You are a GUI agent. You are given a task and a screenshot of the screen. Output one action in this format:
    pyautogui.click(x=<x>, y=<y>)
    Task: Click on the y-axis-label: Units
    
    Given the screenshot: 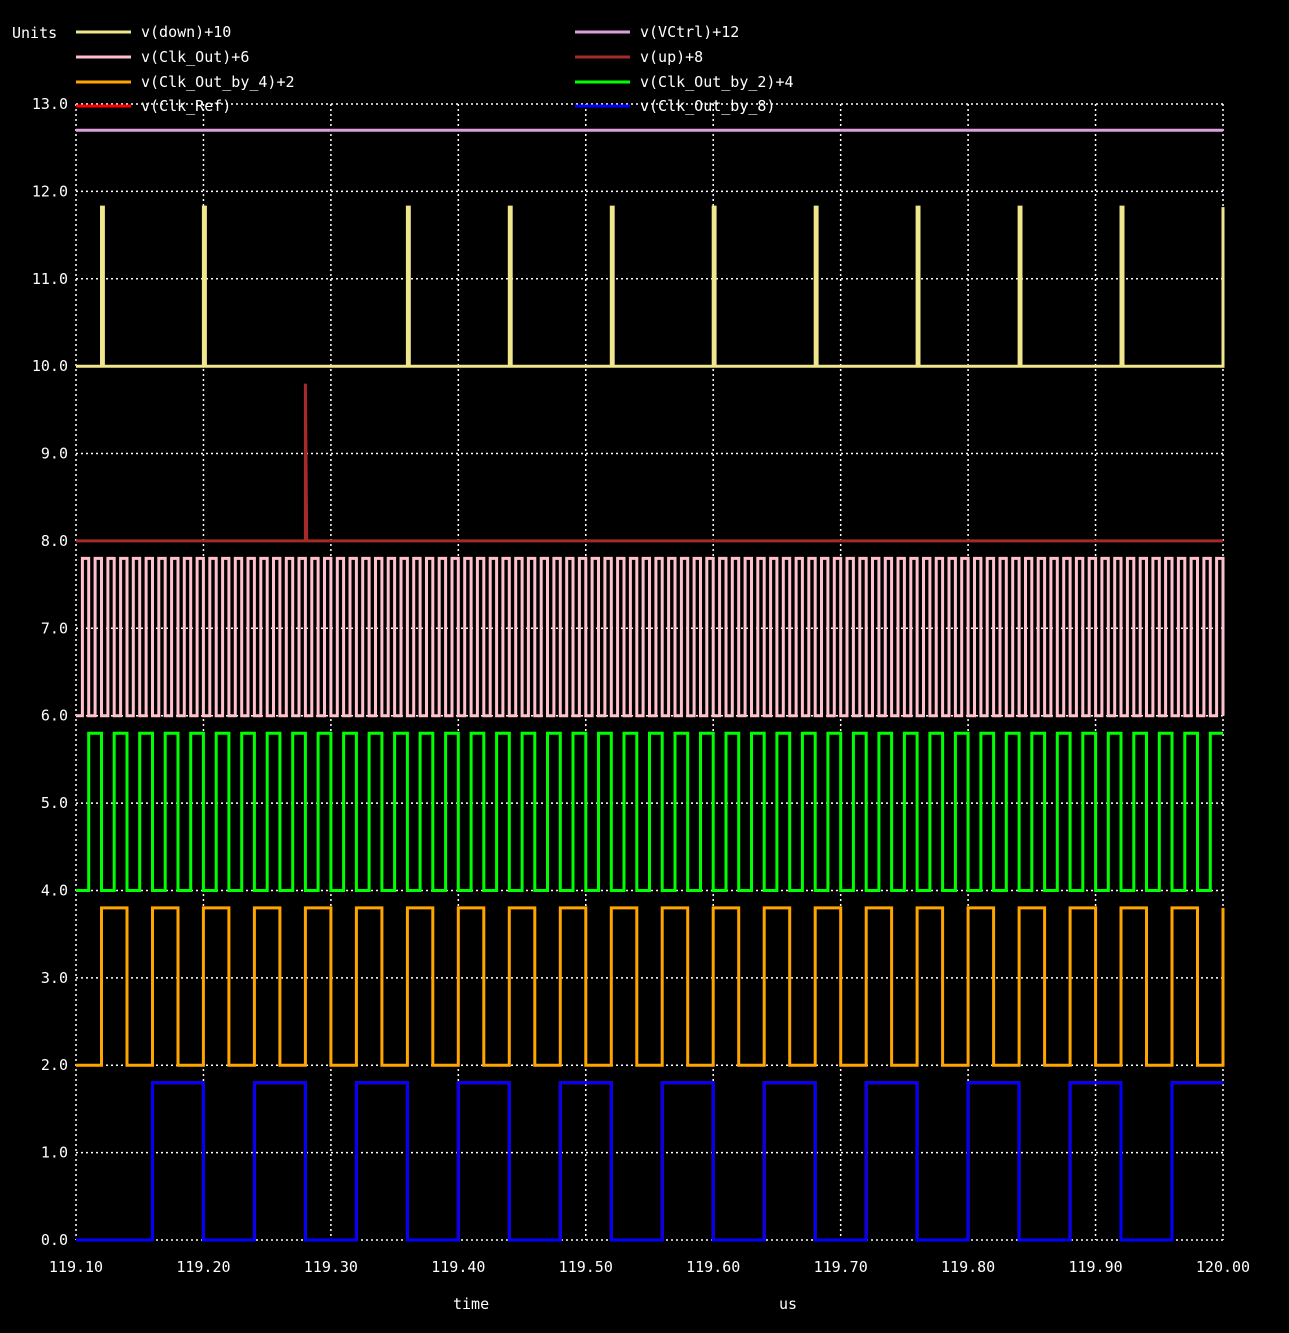 What is the action you would take?
    pyautogui.click(x=34, y=33)
    